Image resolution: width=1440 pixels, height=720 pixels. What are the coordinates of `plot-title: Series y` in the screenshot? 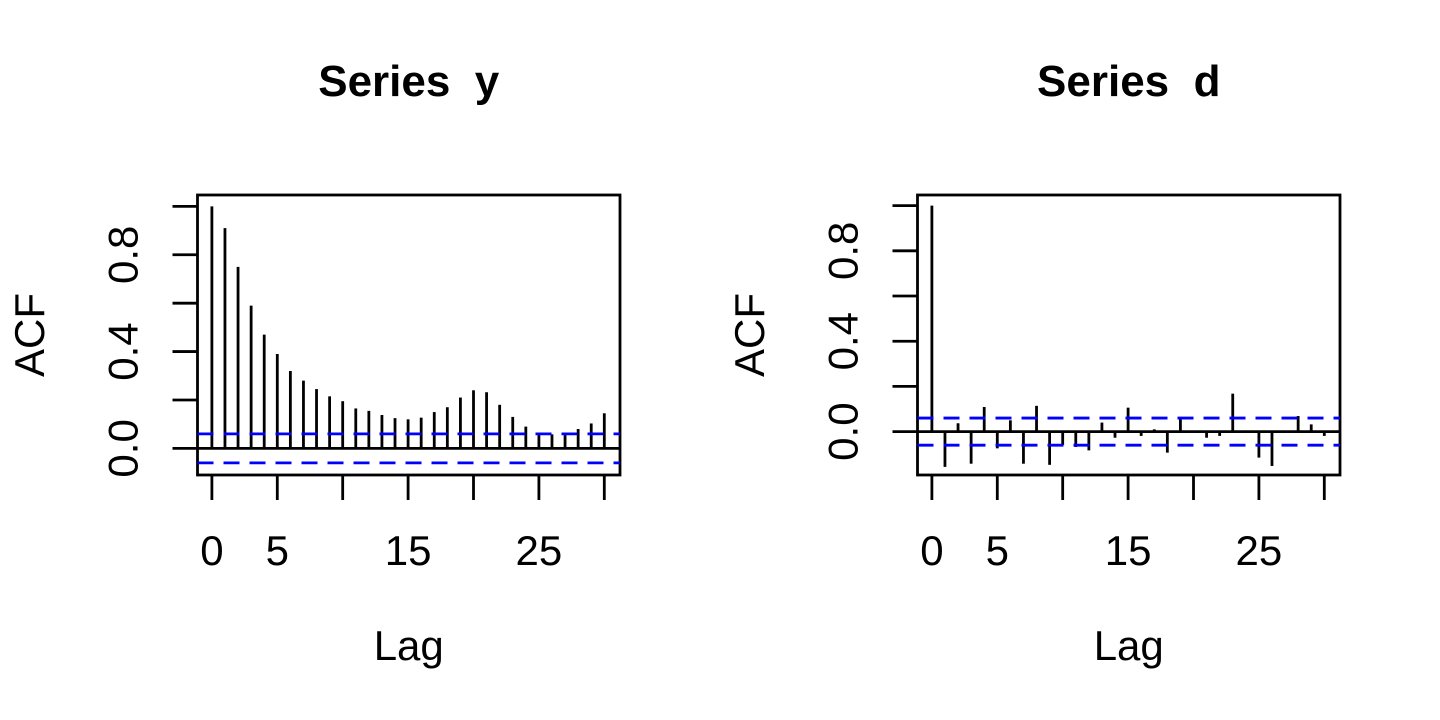 It's located at (409, 81).